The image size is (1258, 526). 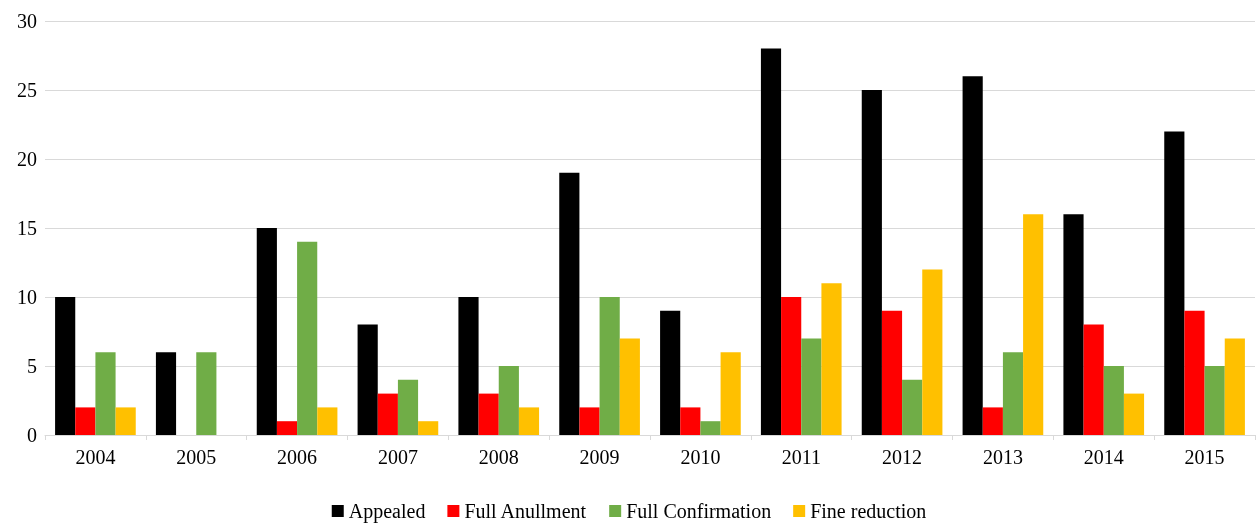 I want to click on y-tick-label: 10, so click(x=27, y=297).